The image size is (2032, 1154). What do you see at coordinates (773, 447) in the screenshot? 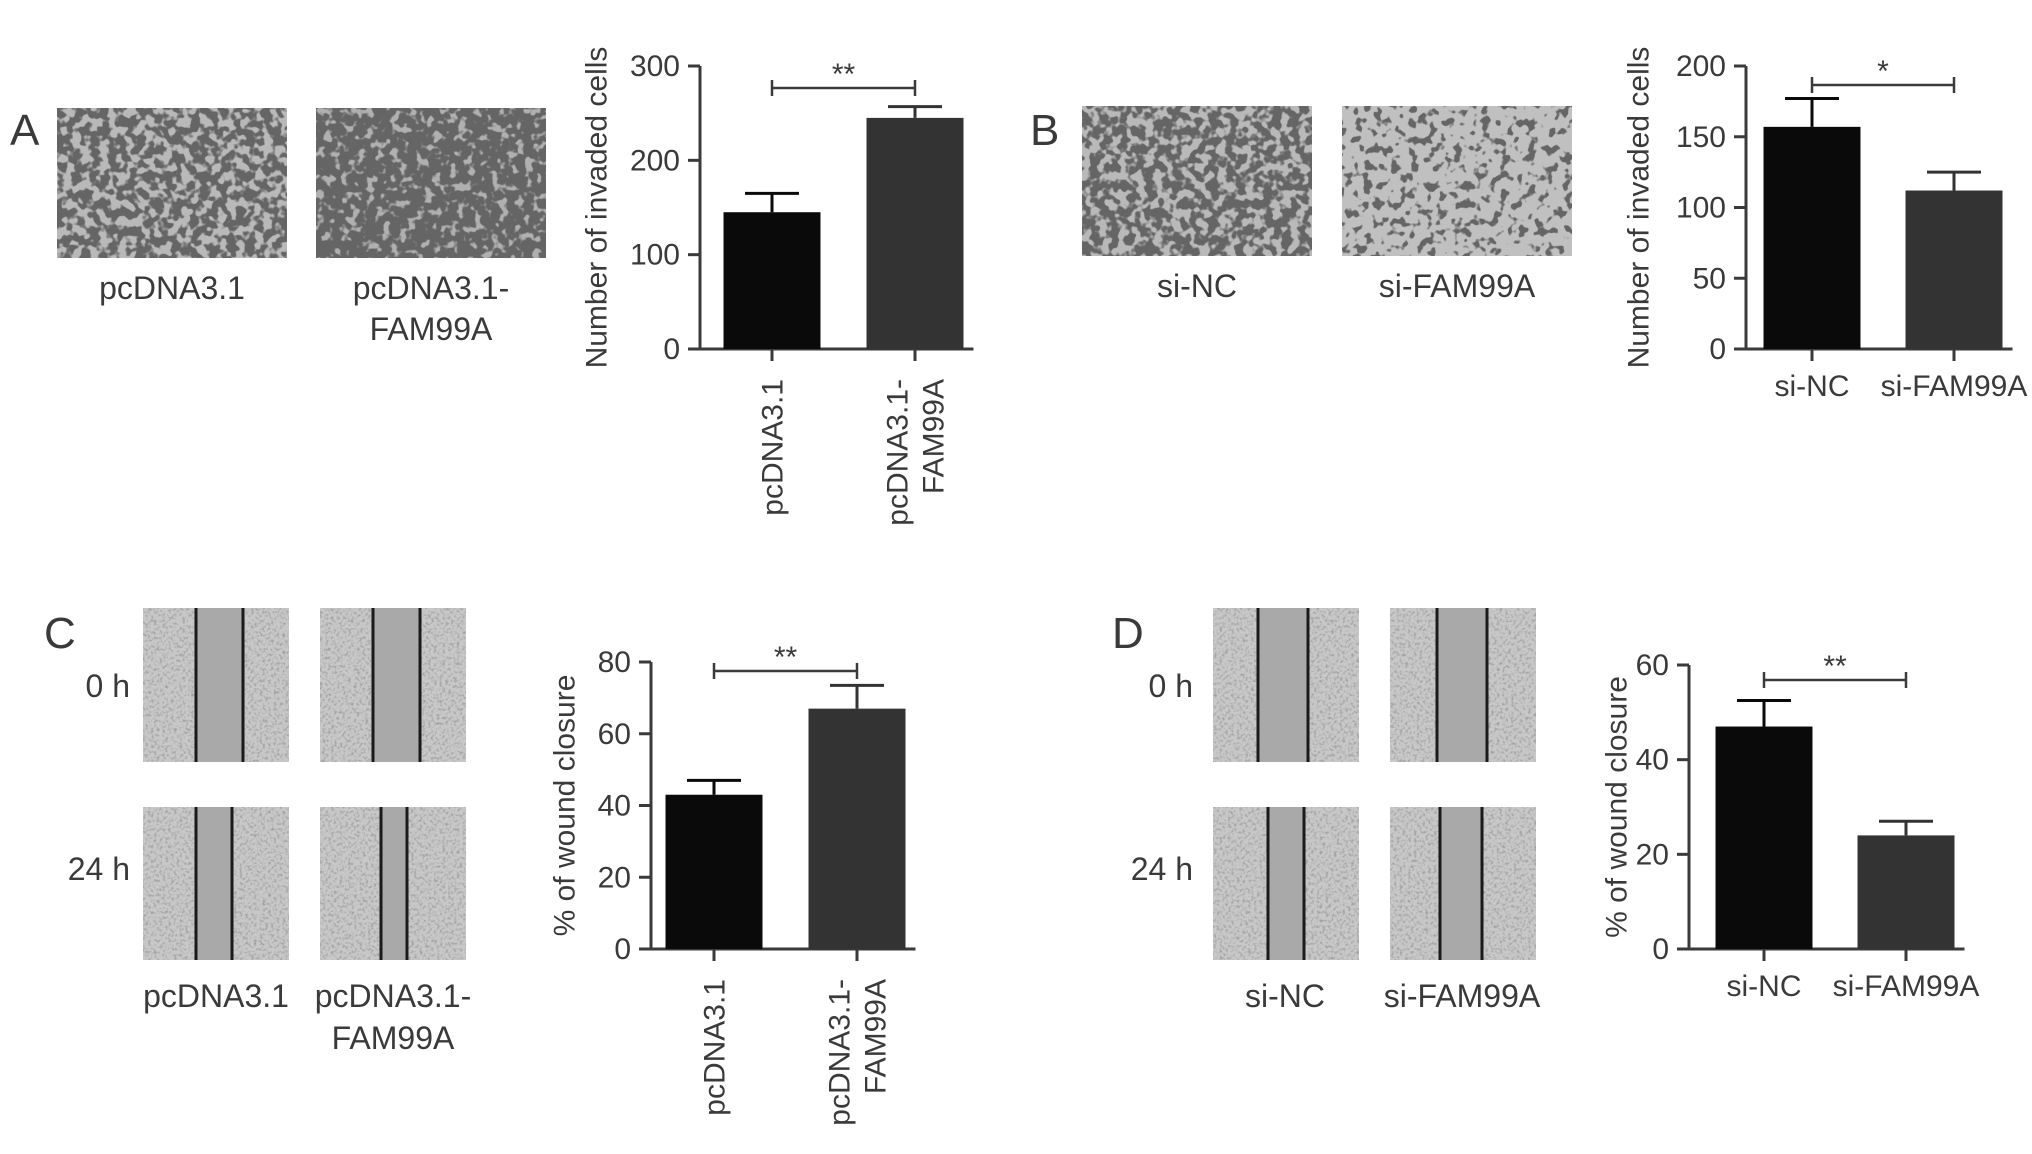
I see `x-tick-label-a-1: pcDNA3.1` at bounding box center [773, 447].